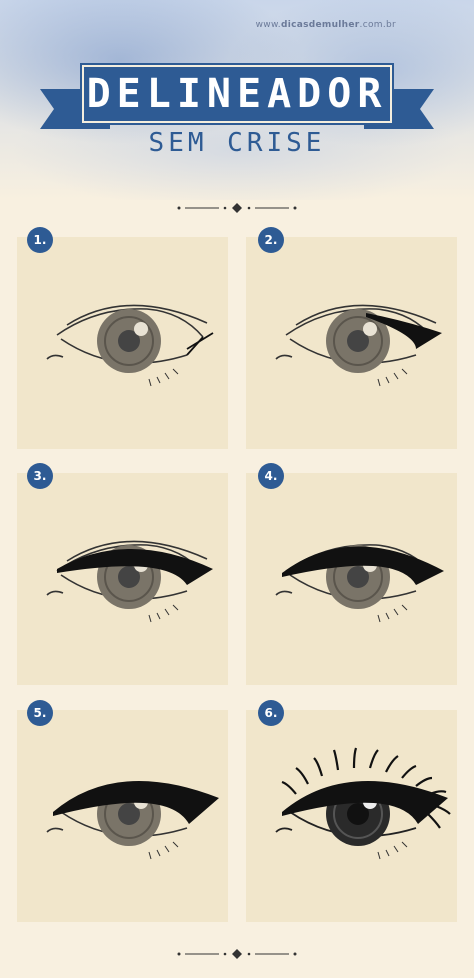 Image resolution: width=474 pixels, height=978 pixels. What do you see at coordinates (237, 143) in the screenshot?
I see `page-subtitle: SEM CRISE` at bounding box center [237, 143].